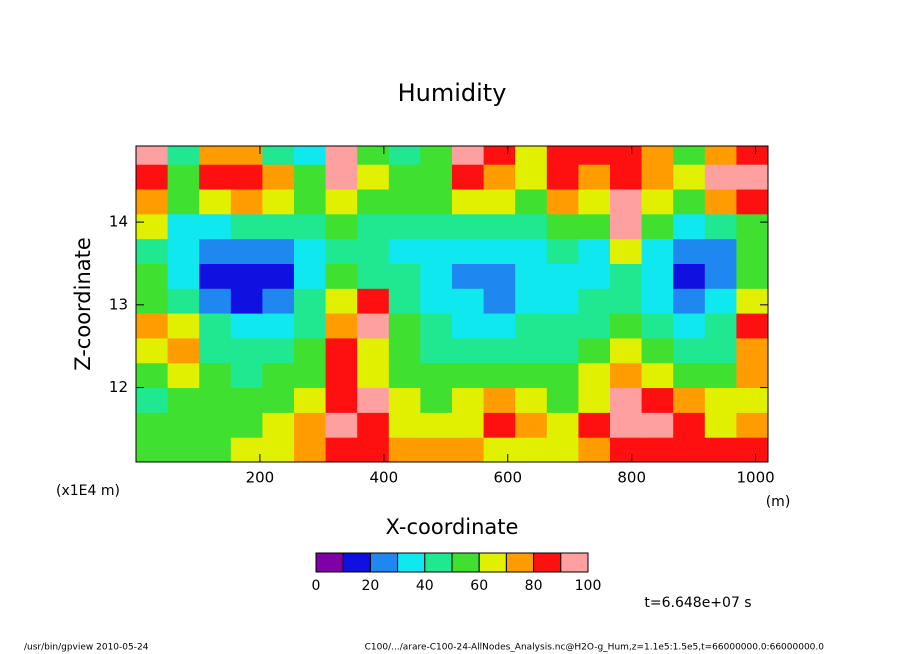 This screenshot has width=904, height=654. Describe the element at coordinates (316, 586) in the screenshot. I see `colorbar-tick-label: 0` at that location.